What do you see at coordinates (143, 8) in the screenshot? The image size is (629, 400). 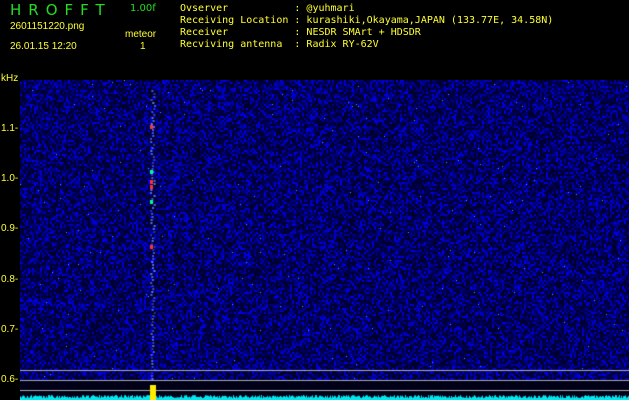 I see `version-label: 1.00f` at bounding box center [143, 8].